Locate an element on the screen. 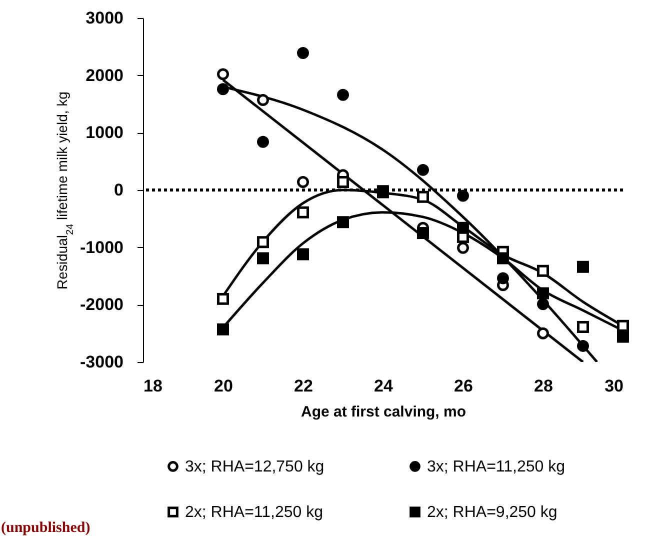 This screenshot has width=660, height=536. y-tick-label: -2000 is located at coordinates (102, 304).